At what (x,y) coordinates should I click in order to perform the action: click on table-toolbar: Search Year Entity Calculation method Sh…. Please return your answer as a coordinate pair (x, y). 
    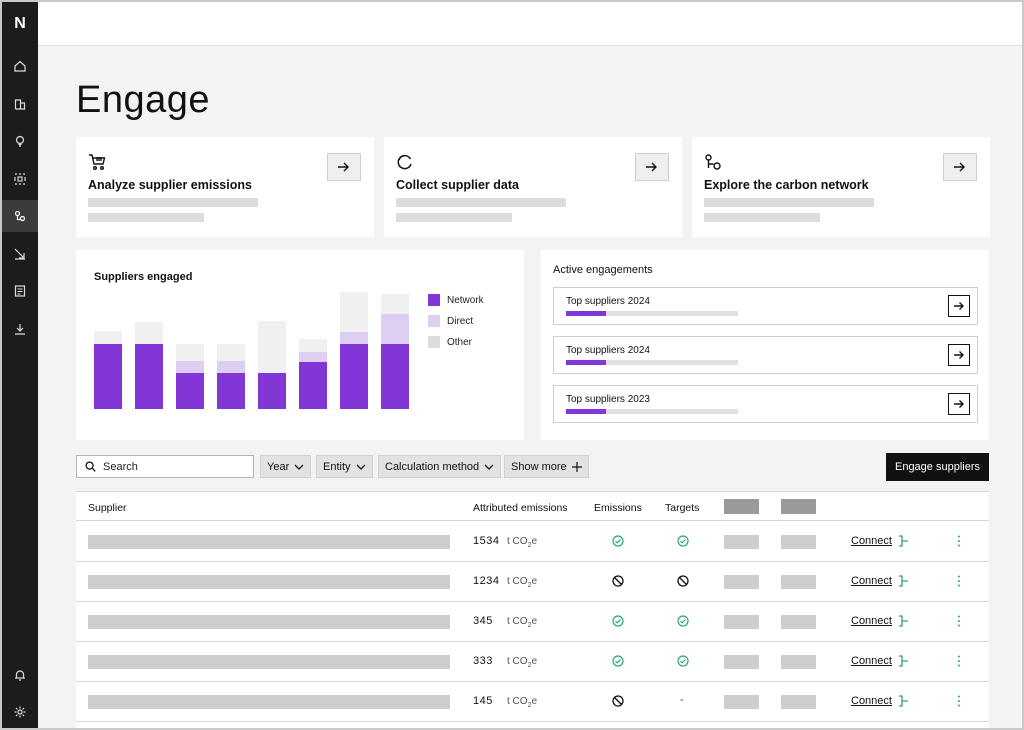
    Looking at the image, I should click on (532, 467).